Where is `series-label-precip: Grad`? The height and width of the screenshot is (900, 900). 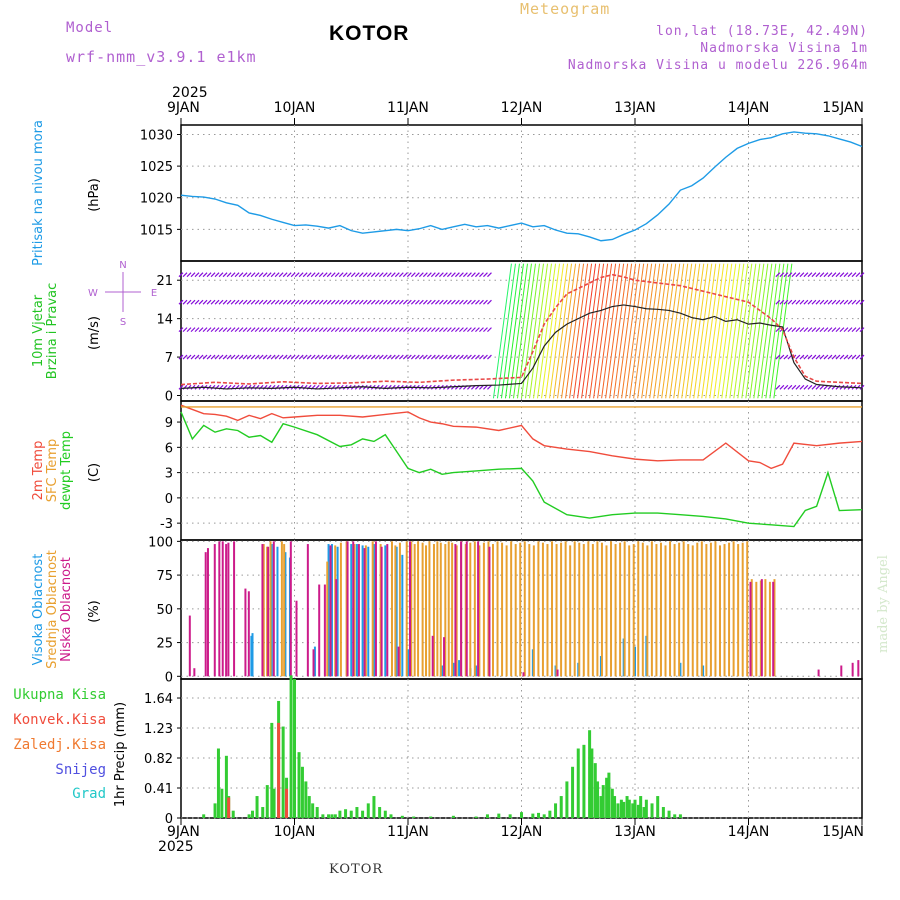 series-label-precip: Grad is located at coordinates (89, 794).